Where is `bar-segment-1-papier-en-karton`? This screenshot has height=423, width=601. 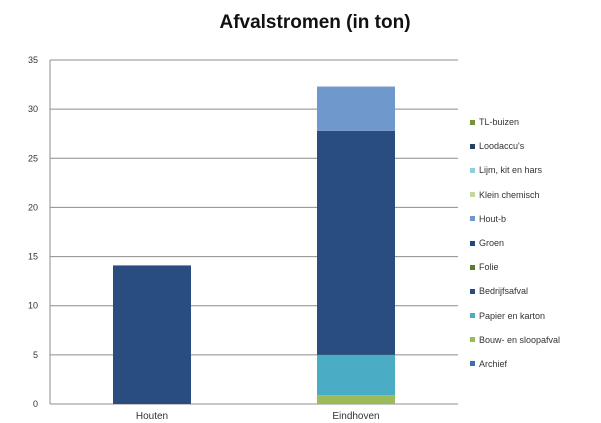 bar-segment-1-papier-en-karton is located at coordinates (356, 375).